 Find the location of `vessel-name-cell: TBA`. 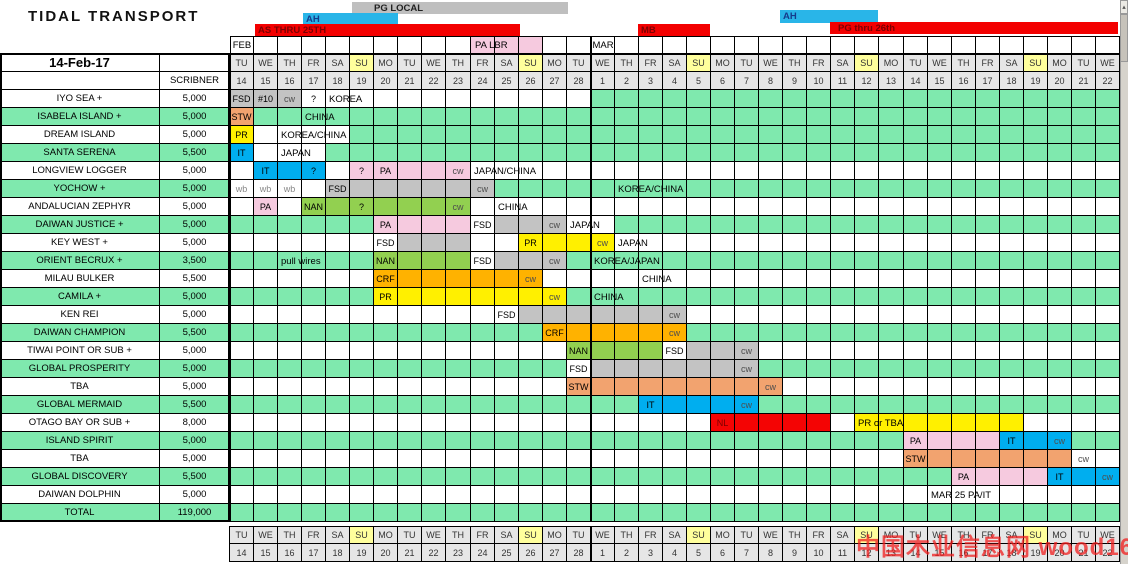

vessel-name-cell: TBA is located at coordinates (80, 387).